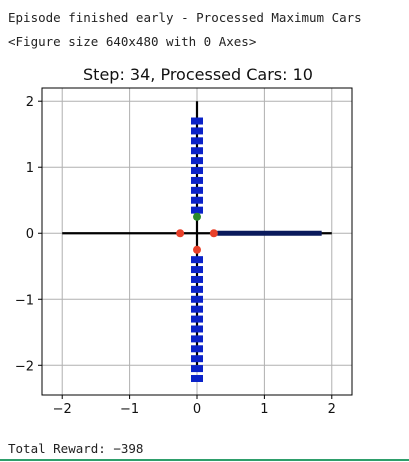  What do you see at coordinates (76, 448) in the screenshot?
I see `total-reward-output: Total Reward: −398` at bounding box center [76, 448].